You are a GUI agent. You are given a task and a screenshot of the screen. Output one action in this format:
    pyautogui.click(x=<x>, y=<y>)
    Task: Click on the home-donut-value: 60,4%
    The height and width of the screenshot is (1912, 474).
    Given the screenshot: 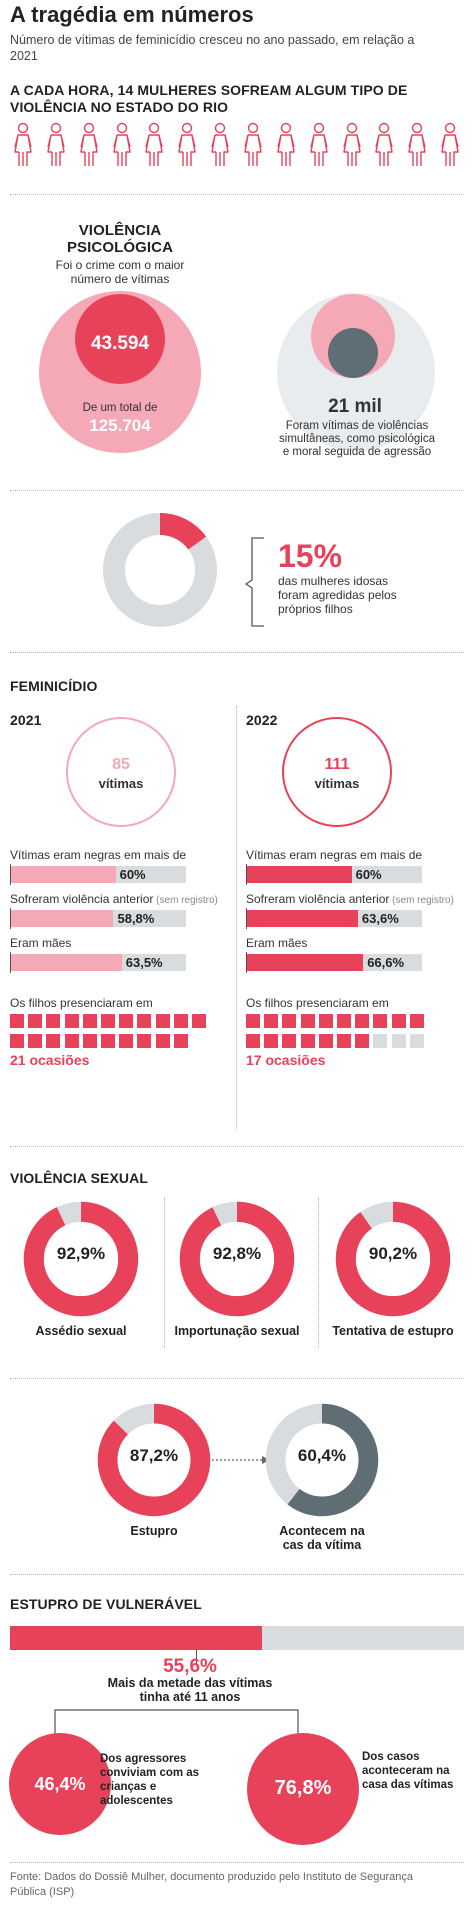 What is the action you would take?
    pyautogui.click(x=322, y=1455)
    